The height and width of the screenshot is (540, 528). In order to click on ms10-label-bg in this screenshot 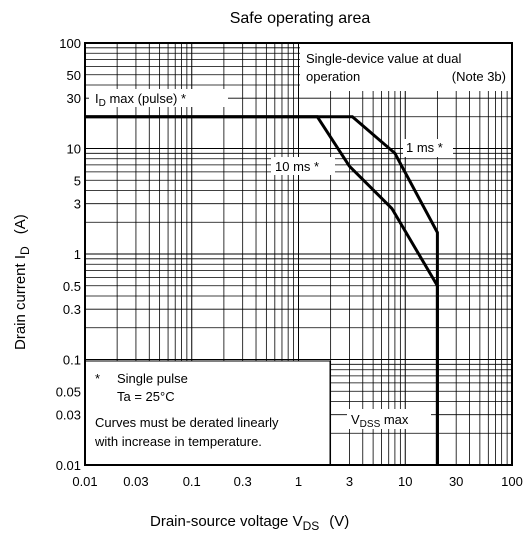, I will do `click(303, 166)`.